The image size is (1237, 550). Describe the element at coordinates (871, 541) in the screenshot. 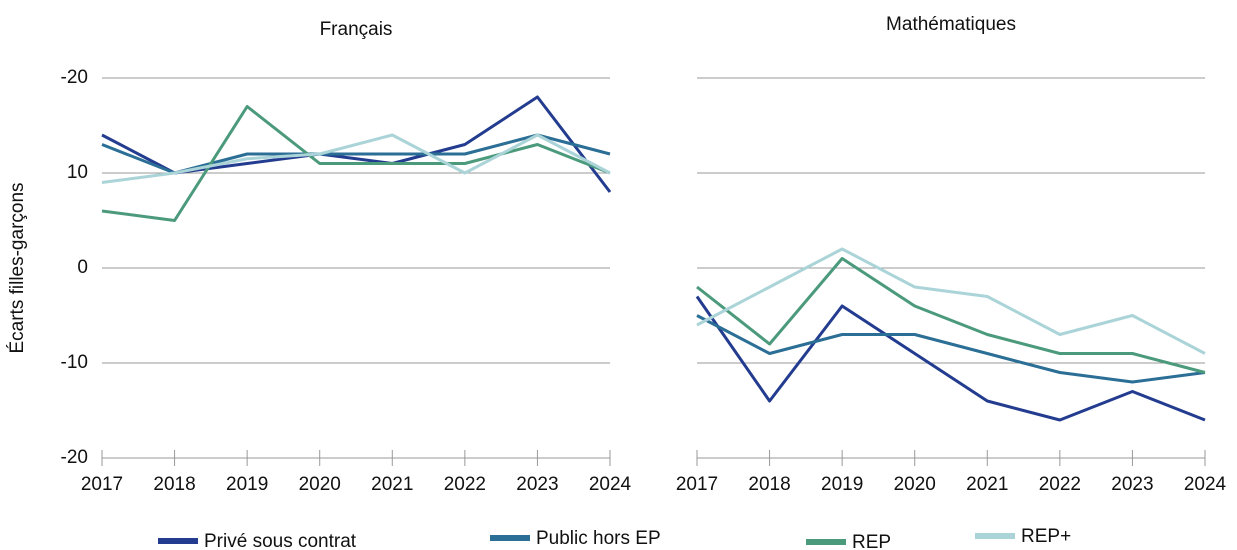

I see `legend-label: REP` at that location.